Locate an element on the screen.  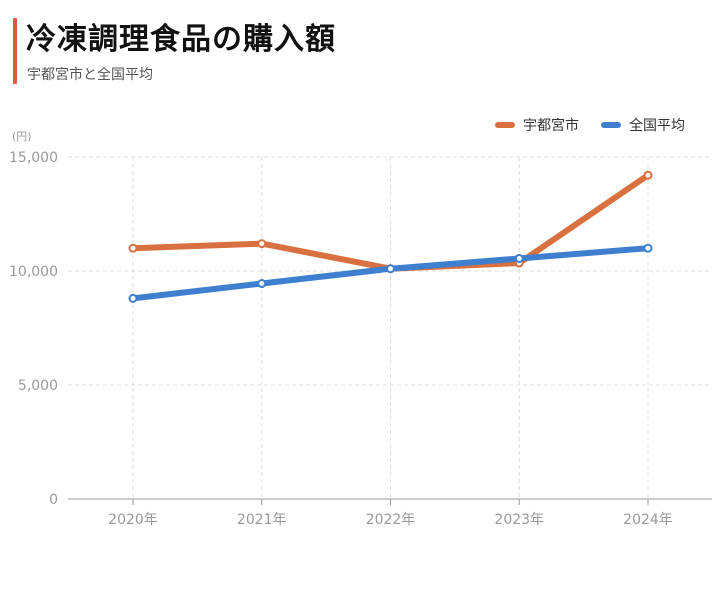
y-tick-label: 10,000 is located at coordinates (33, 272).